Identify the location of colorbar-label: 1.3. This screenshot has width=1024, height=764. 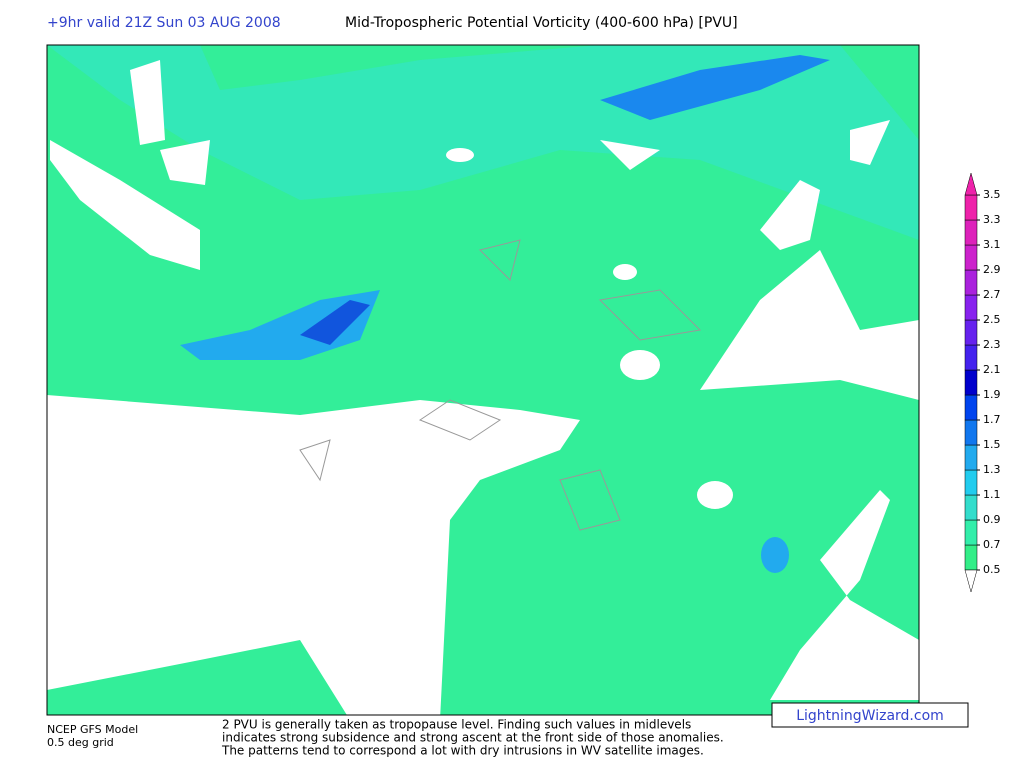
(992, 469).